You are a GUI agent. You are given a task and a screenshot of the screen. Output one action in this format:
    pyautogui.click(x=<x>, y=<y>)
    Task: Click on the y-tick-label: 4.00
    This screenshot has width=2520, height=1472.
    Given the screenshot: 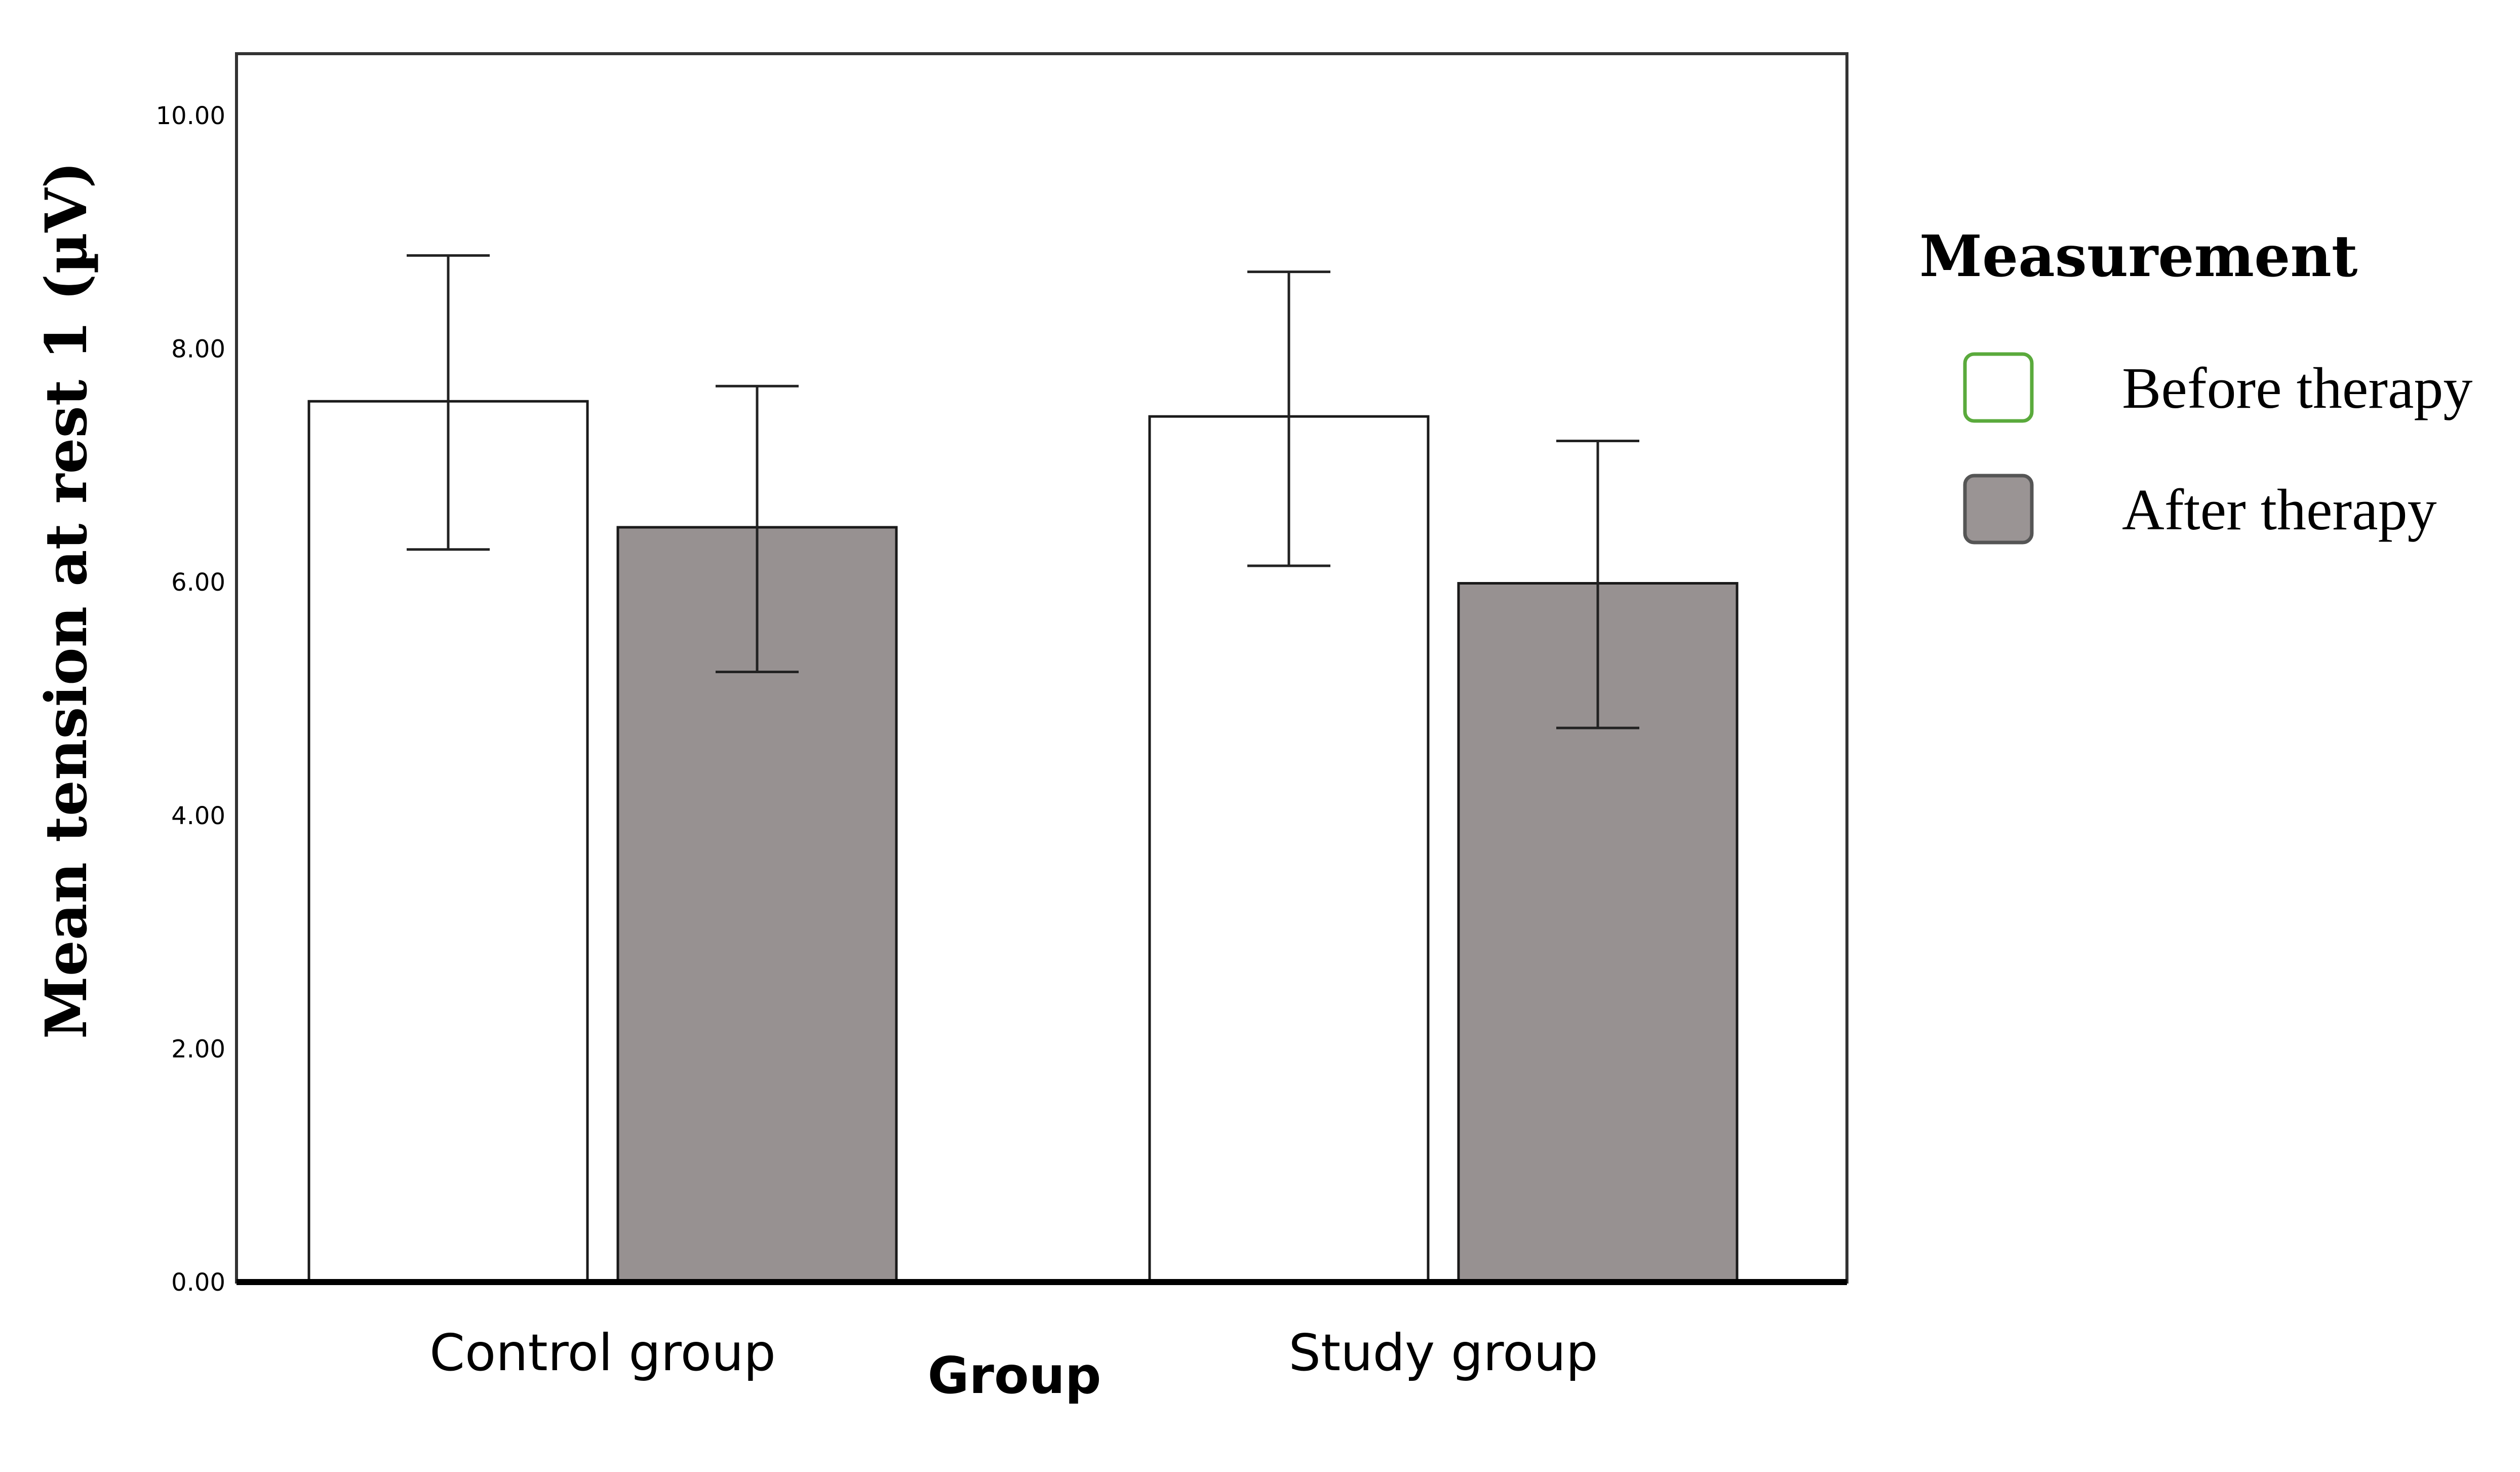 What is the action you would take?
    pyautogui.click(x=198, y=816)
    